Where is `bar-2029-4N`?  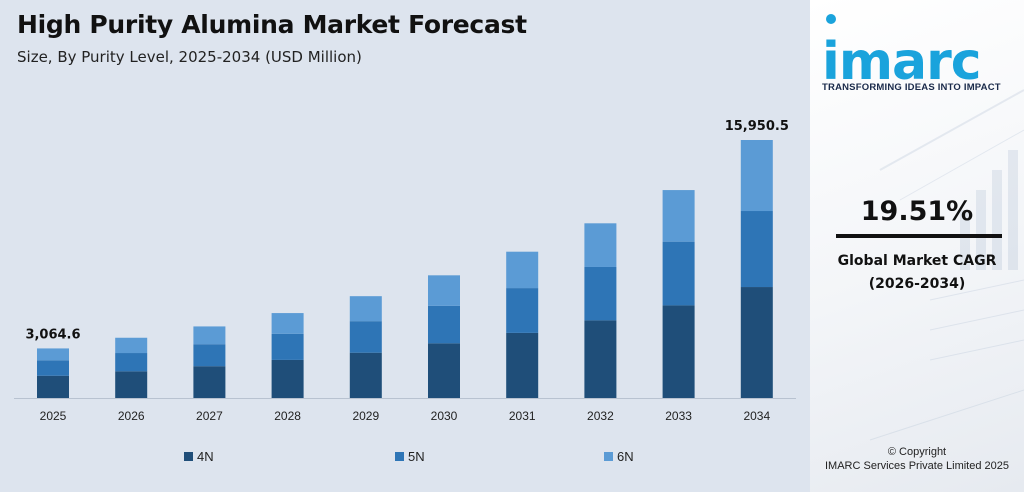
bar-2029-4N is located at coordinates (365, 375).